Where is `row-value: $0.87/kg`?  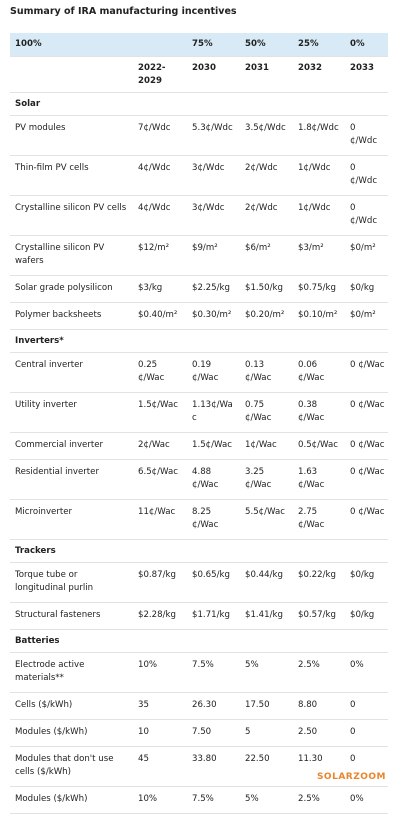
row-value: $0.87/kg is located at coordinates (160, 582).